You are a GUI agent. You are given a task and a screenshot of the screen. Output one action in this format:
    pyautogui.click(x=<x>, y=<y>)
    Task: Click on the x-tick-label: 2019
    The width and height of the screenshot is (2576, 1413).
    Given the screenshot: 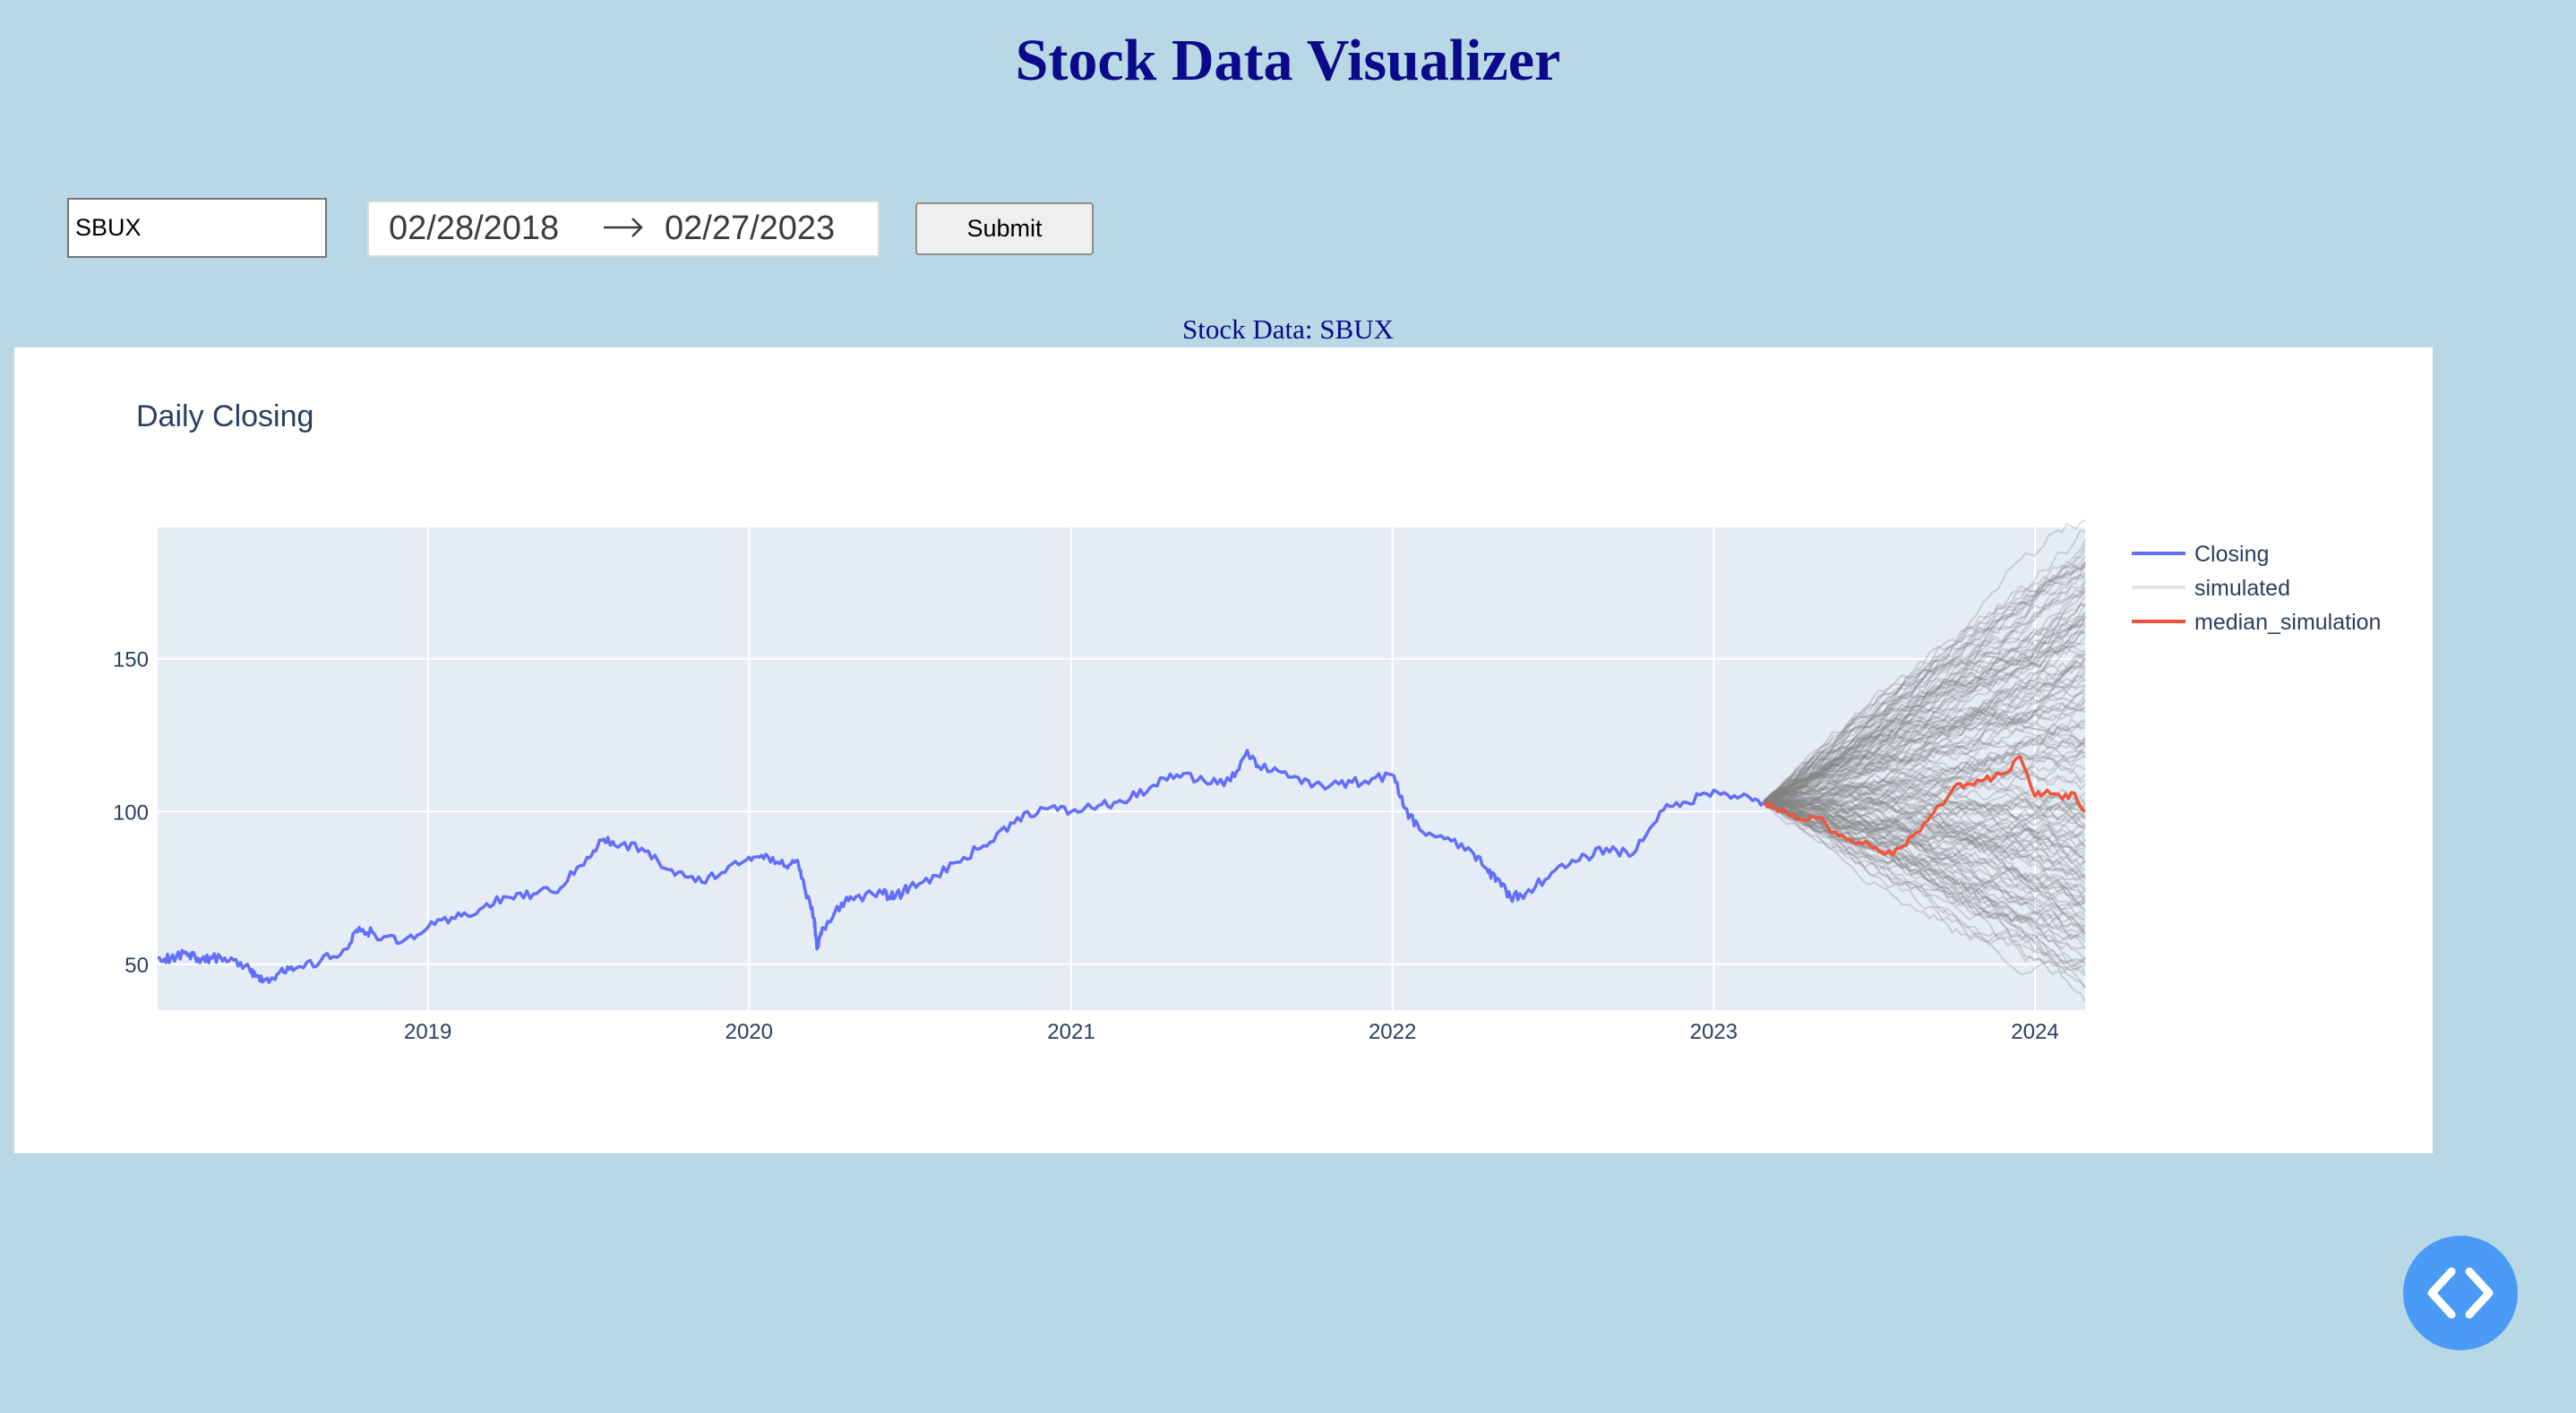 What is the action you would take?
    pyautogui.click(x=427, y=1032)
    